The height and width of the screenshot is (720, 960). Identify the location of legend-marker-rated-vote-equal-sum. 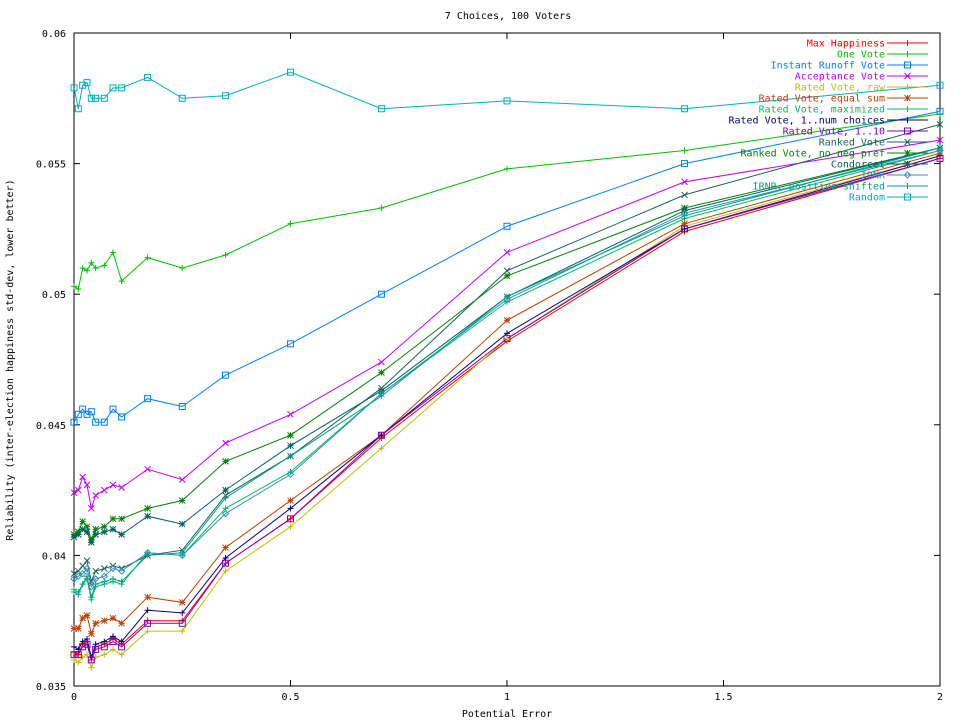
(907, 98).